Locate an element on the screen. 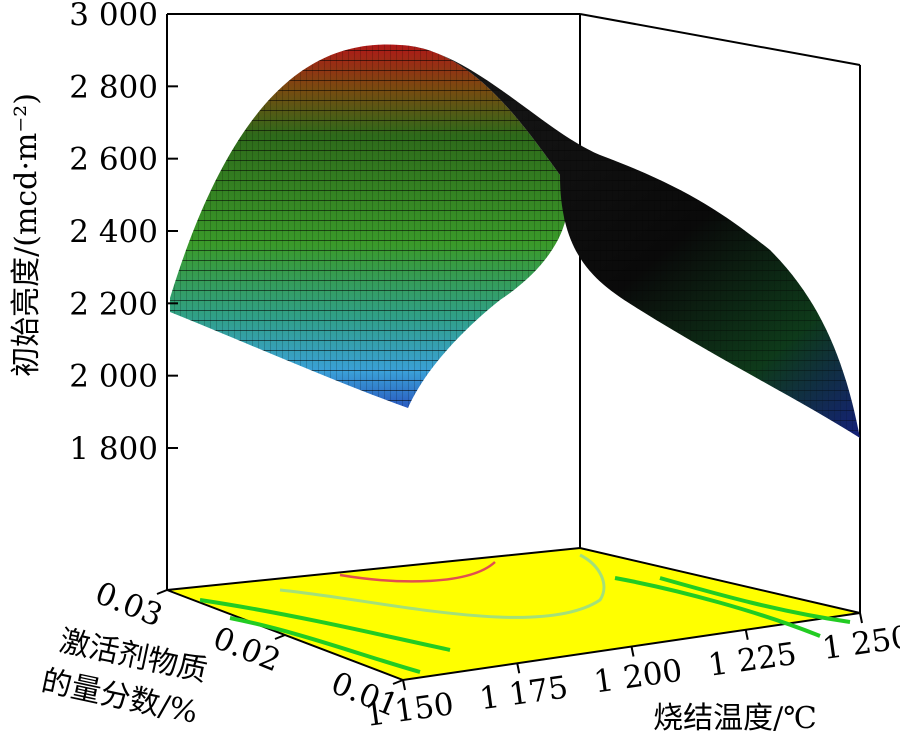 The image size is (900, 754). z-axis-ticks: 3 000 2 800 2 600 2 400 2 200 2 000 1 800 is located at coordinates (123, 233).